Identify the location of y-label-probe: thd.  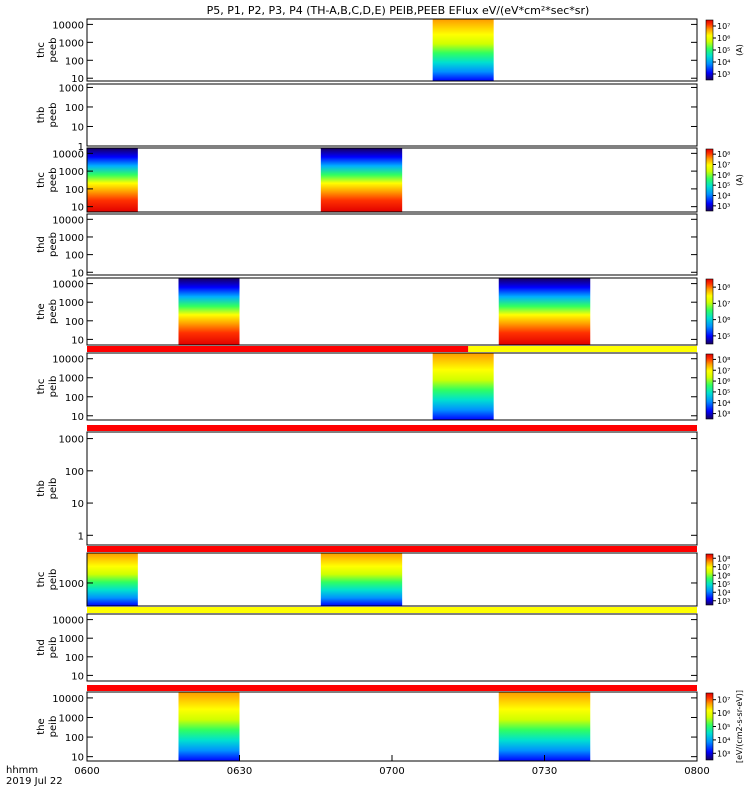
(41, 244).